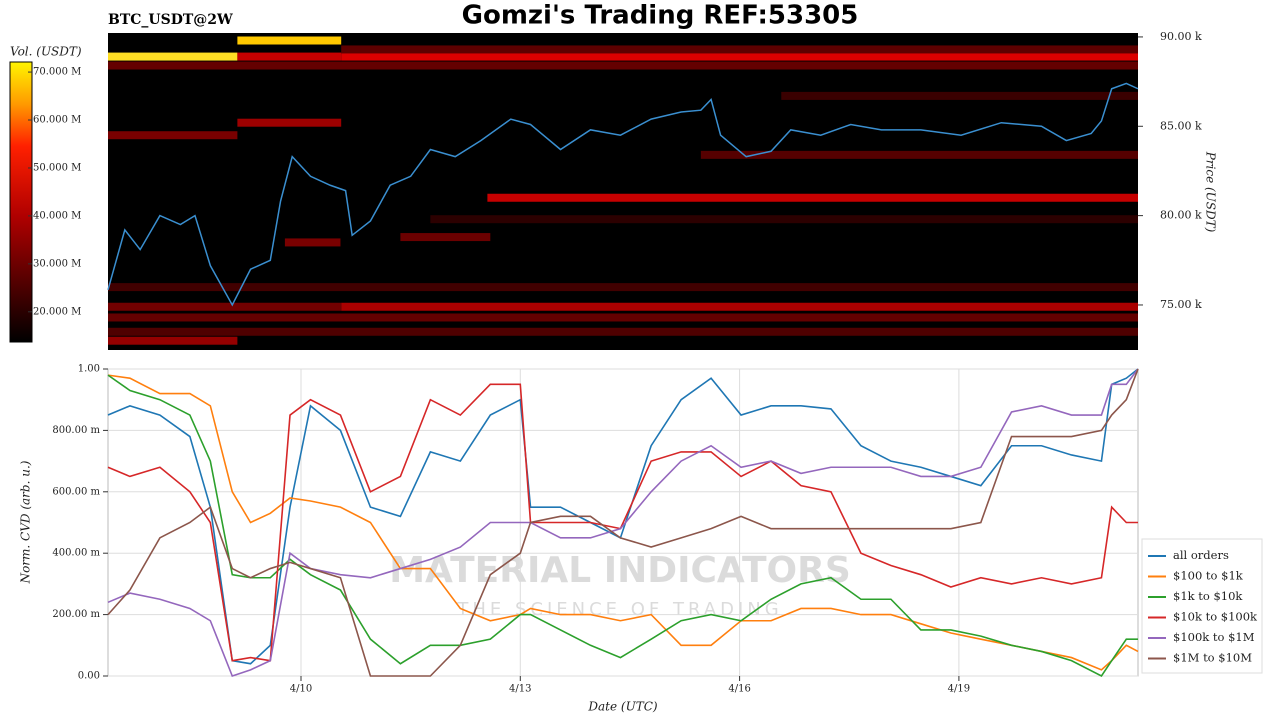 The height and width of the screenshot is (720, 1280). What do you see at coordinates (57, 120) in the screenshot?
I see `colorbar-tick-label: 60.000 M` at bounding box center [57, 120].